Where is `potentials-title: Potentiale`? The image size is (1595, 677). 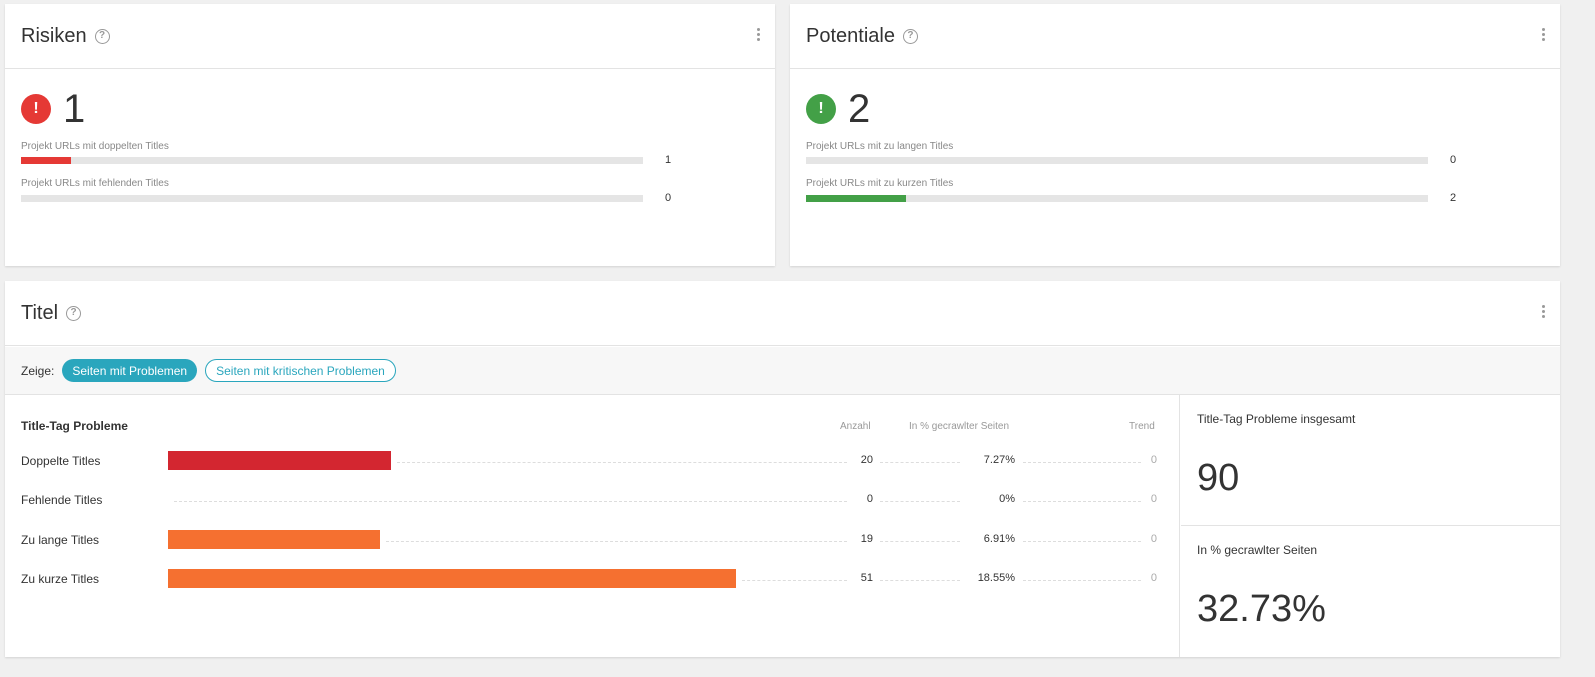
potentials-title: Potentiale is located at coordinates (850, 35).